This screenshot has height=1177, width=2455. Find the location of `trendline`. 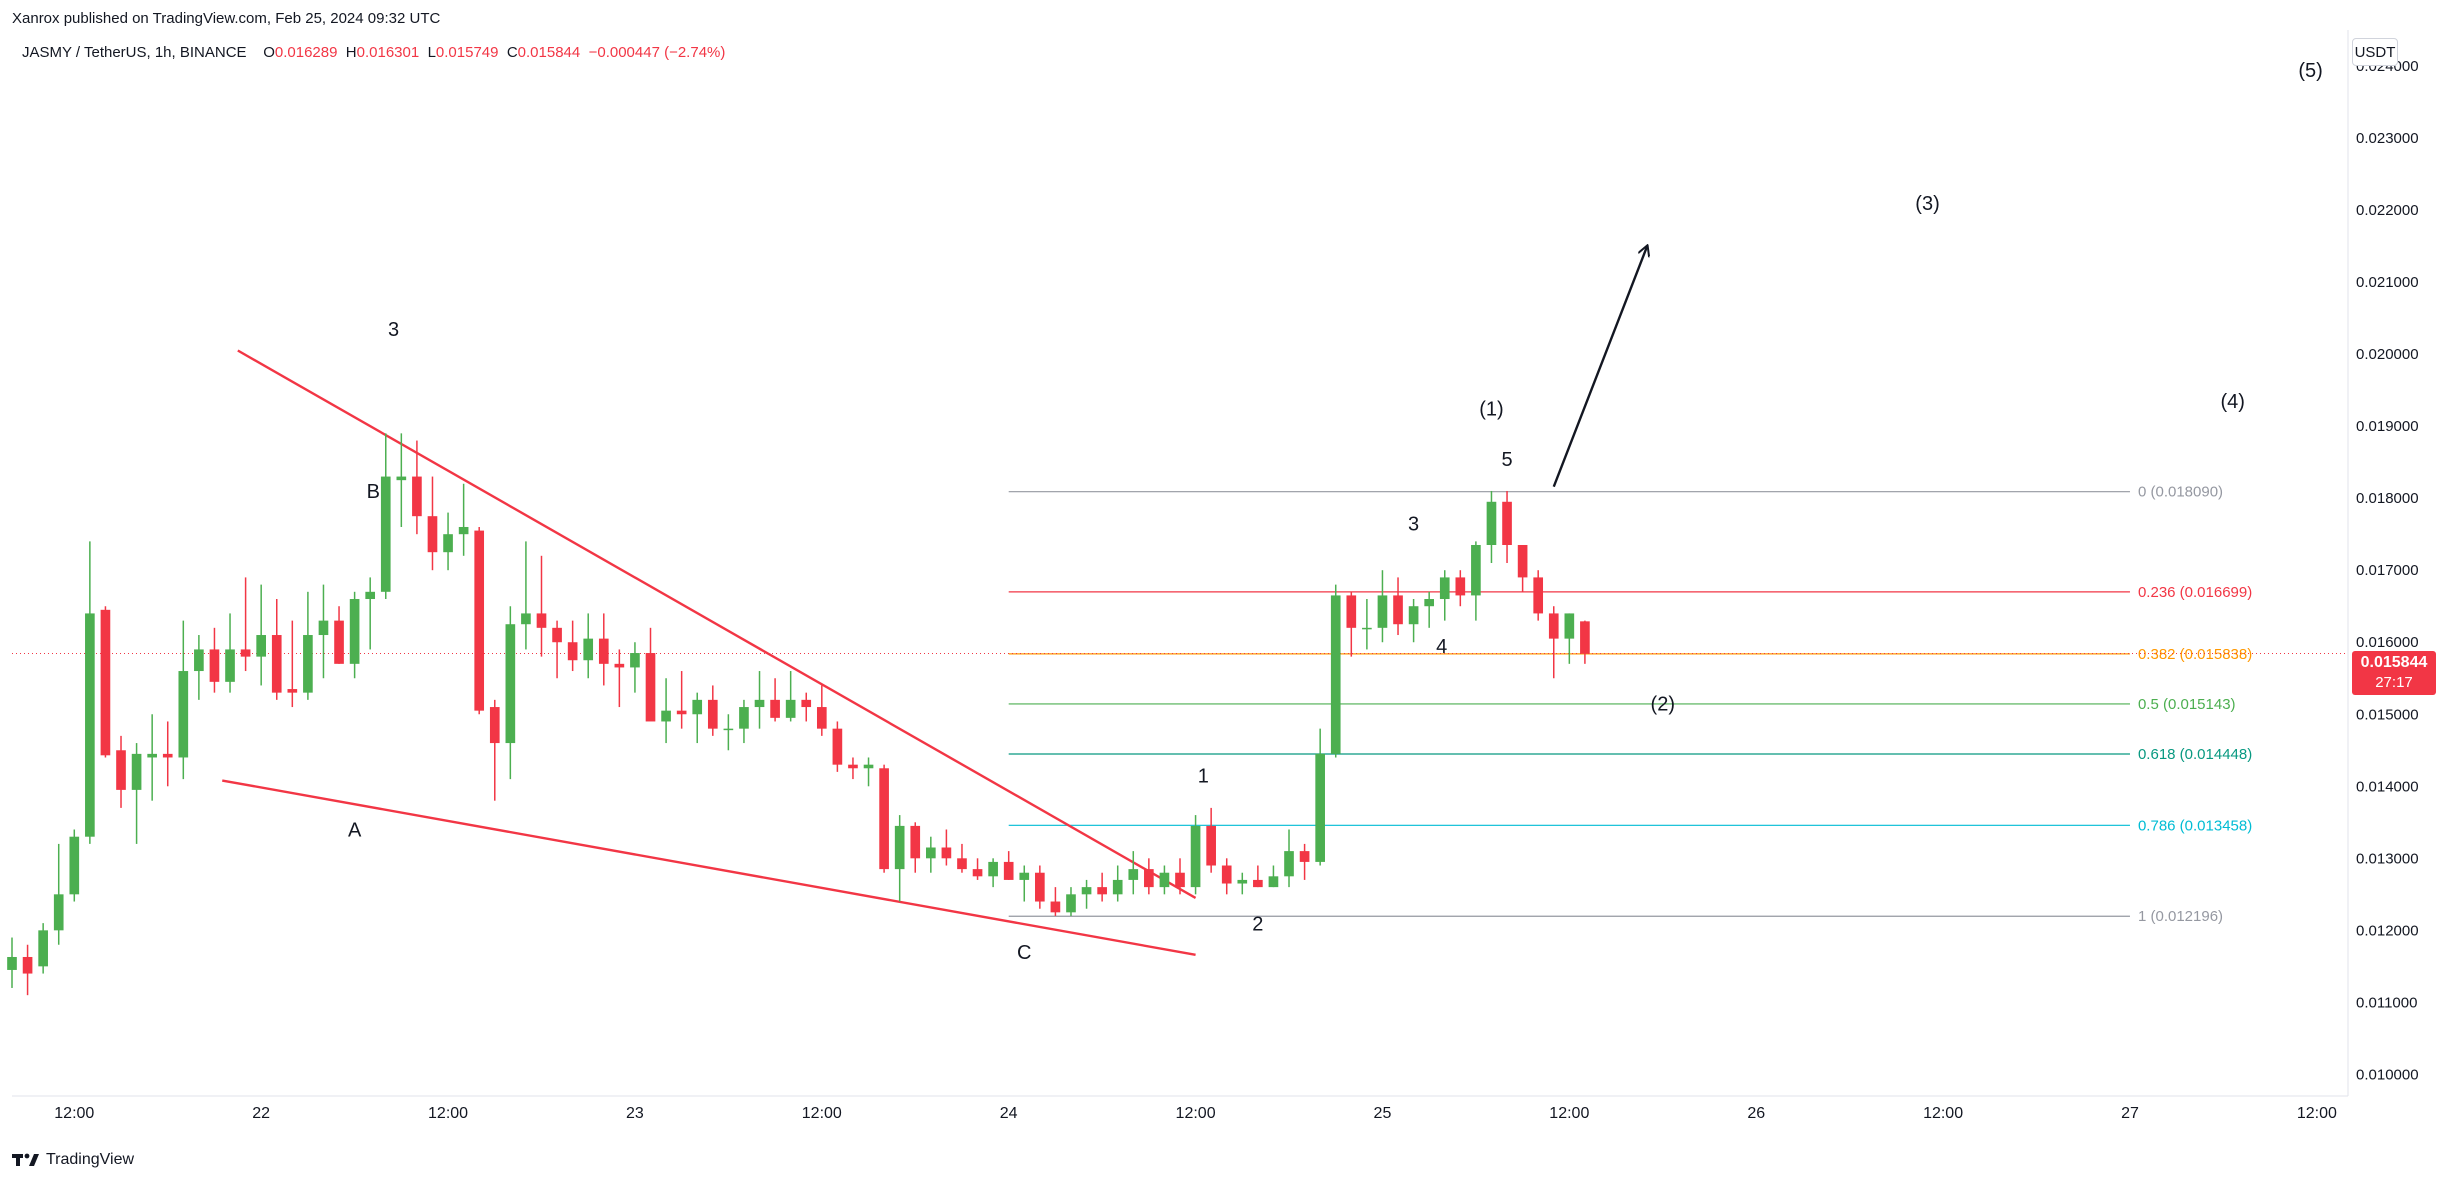

trendline is located at coordinates (709, 868).